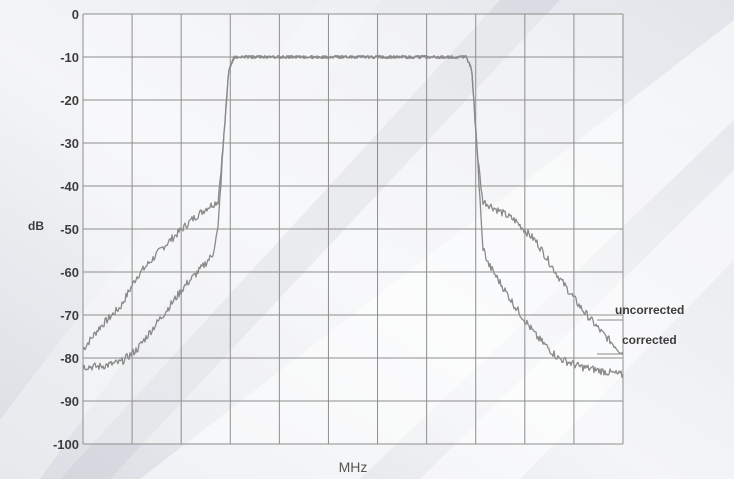 Image resolution: width=734 pixels, height=479 pixels. I want to click on y-tick-labels: 0 -10 -20 -30 -40 -50 -60 -70 -80 -90 -100, so click(66, 229).